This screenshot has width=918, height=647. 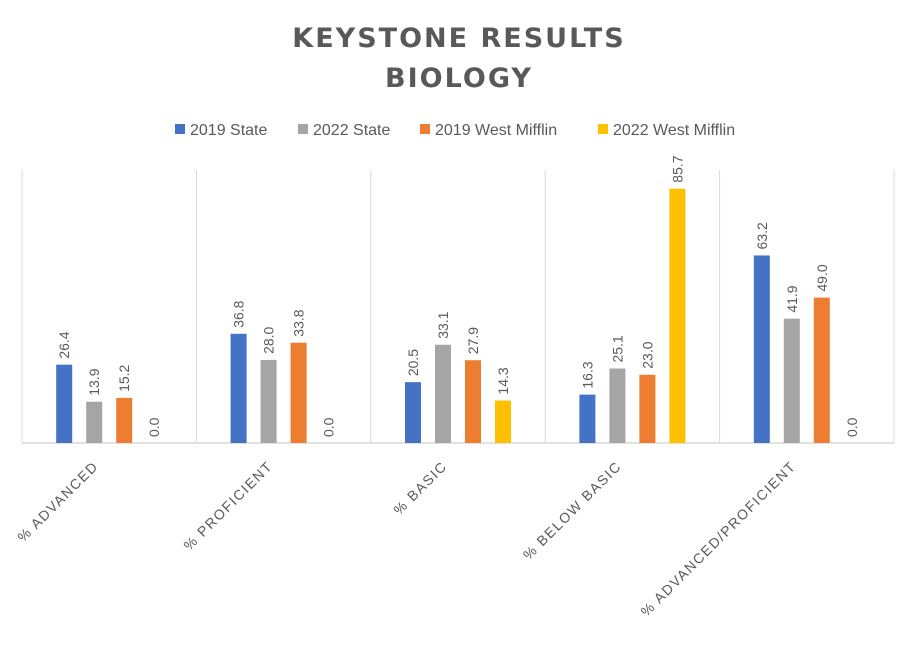 I want to click on data-label-2019-state-2: 36.8, so click(x=239, y=313).